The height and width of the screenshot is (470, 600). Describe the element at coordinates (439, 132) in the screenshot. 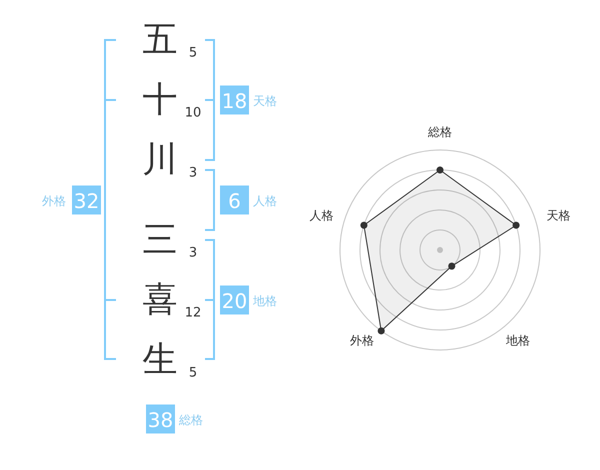

I see `spoke-label: 総格` at that location.